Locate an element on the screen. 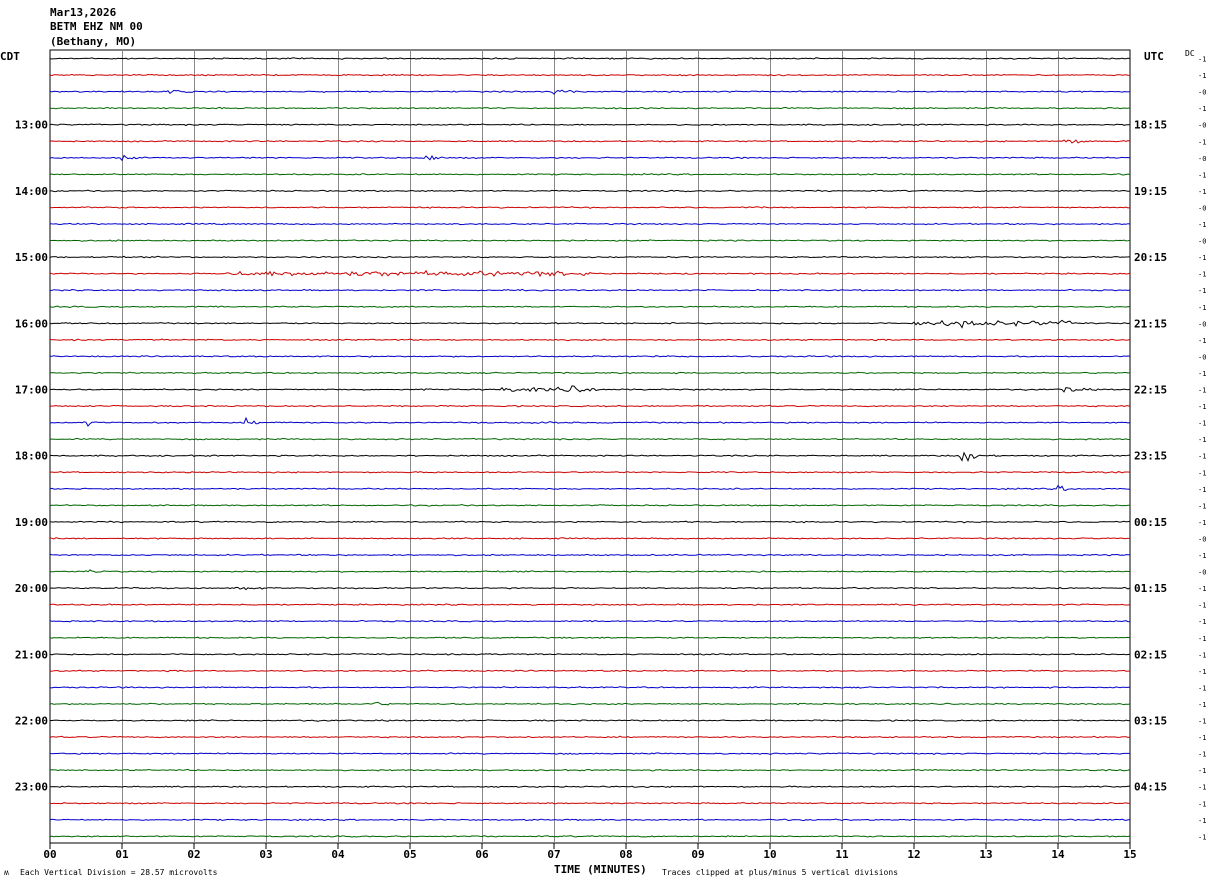 This screenshot has width=1210, height=886. x-tick-label: 03 is located at coordinates (265, 854).